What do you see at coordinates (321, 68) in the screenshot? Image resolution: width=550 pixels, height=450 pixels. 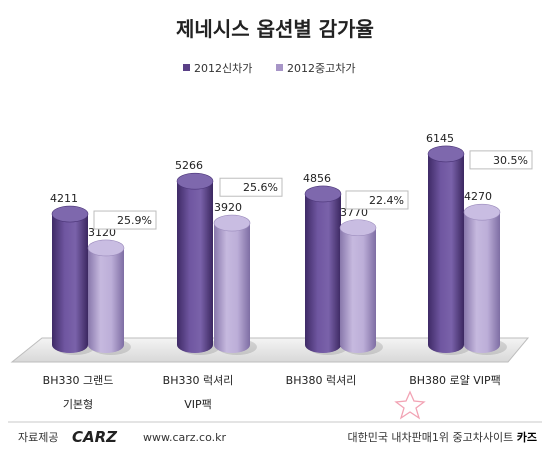 I see `legend-label-used: 2012중고차가` at bounding box center [321, 68].